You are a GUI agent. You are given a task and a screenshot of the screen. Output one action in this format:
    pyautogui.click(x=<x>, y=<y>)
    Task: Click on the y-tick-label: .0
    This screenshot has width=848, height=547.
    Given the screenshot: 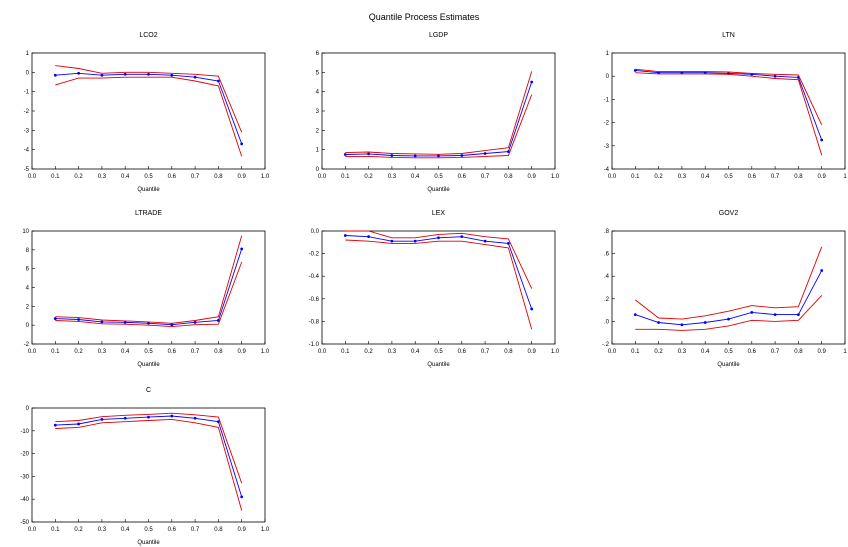 What is the action you would take?
    pyautogui.click(x=607, y=322)
    